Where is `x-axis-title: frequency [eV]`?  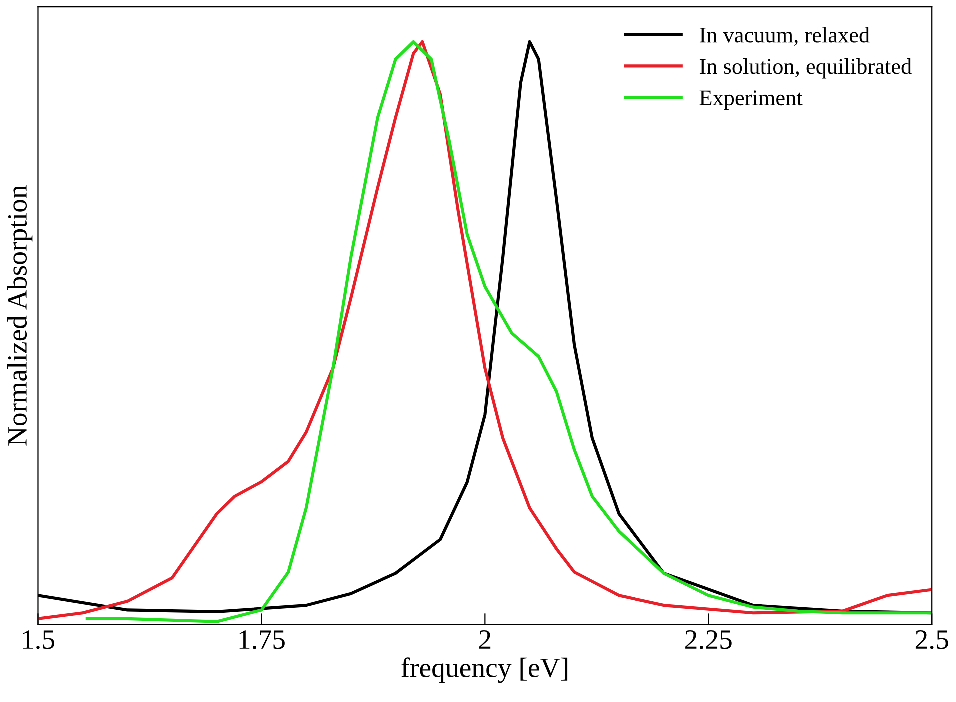
x-axis-title: frequency [eV] is located at coordinates (485, 671).